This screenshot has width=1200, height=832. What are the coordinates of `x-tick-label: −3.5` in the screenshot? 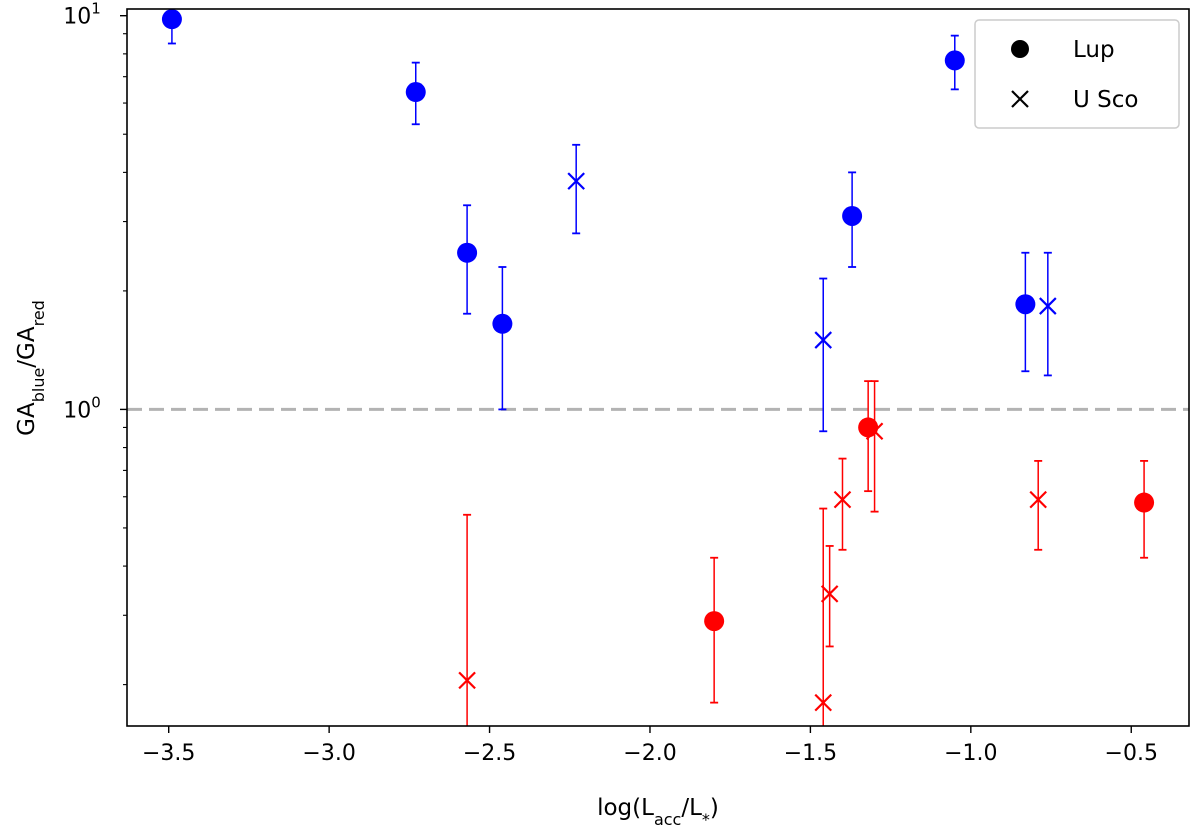 It's located at (168, 753).